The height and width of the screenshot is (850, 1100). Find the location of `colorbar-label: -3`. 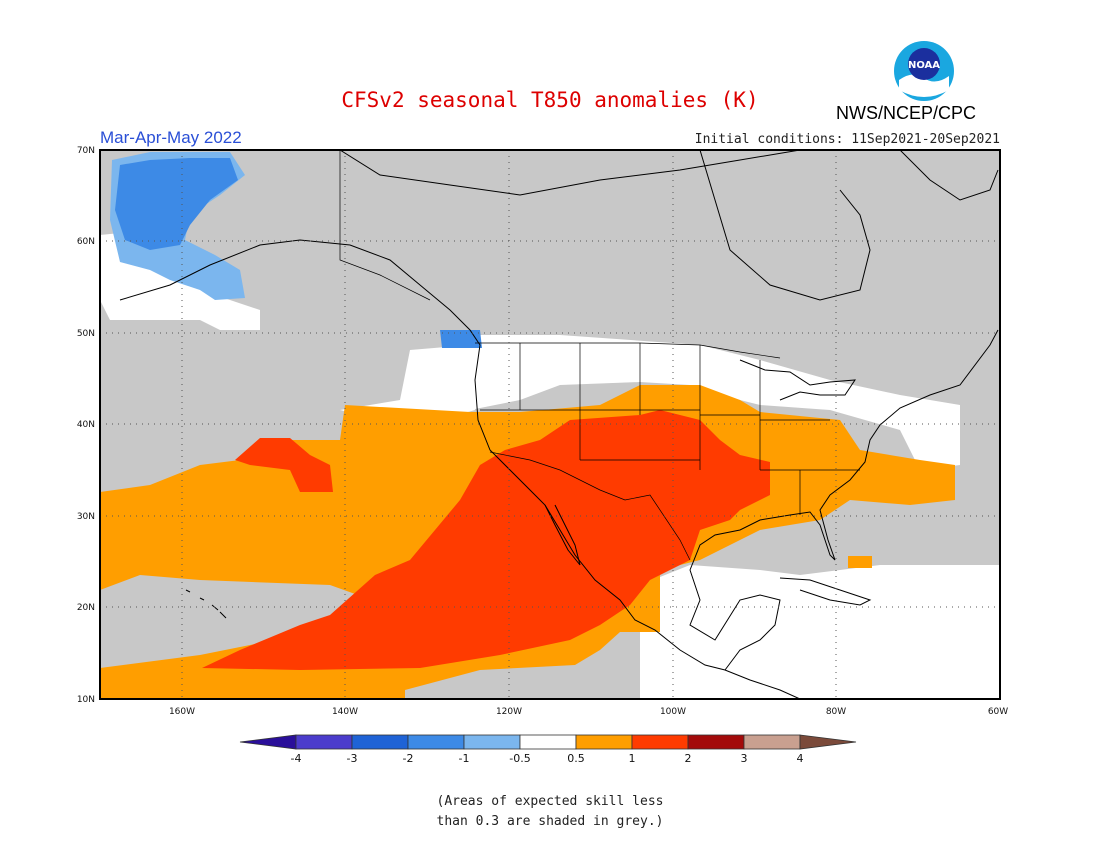

colorbar-label: -3 is located at coordinates (352, 758).